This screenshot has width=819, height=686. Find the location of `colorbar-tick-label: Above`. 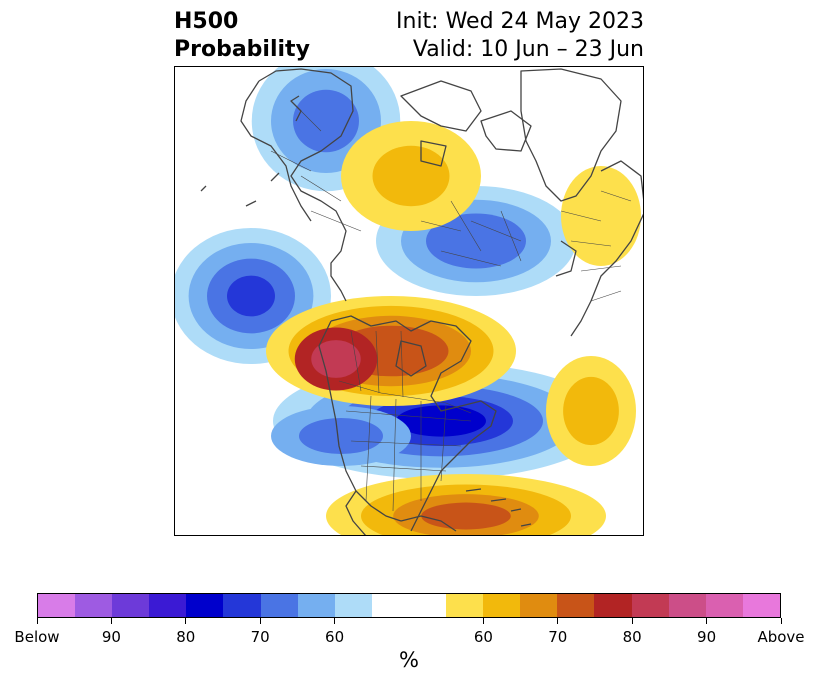

colorbar-tick-label: Above is located at coordinates (781, 637).